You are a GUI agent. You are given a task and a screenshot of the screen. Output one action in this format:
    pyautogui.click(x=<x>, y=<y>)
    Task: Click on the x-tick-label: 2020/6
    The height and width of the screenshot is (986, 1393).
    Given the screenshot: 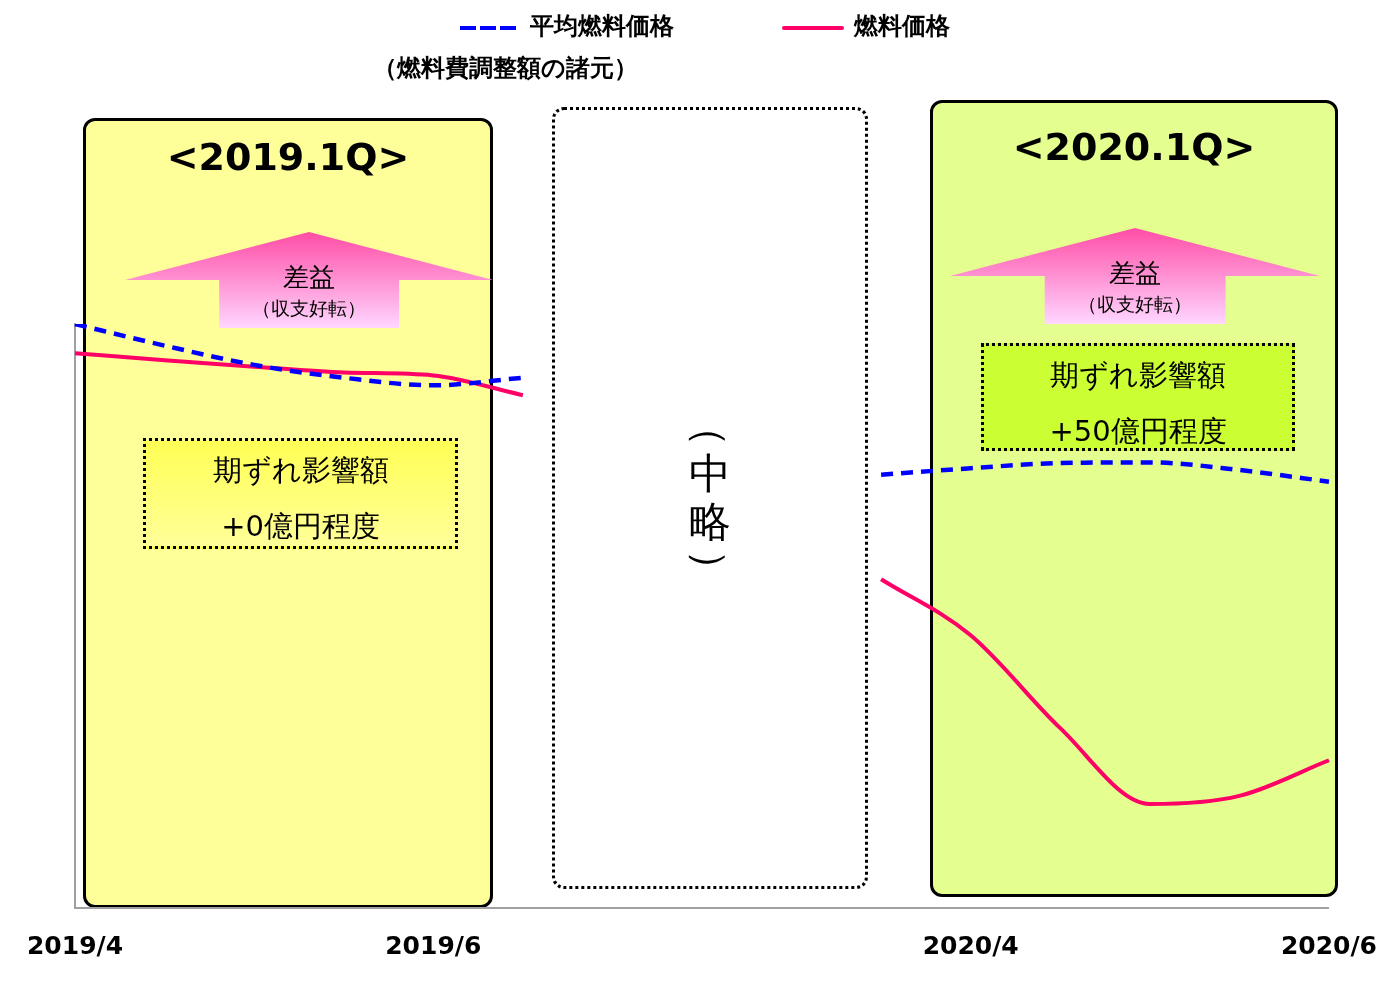 What is the action you would take?
    pyautogui.click(x=1328, y=945)
    